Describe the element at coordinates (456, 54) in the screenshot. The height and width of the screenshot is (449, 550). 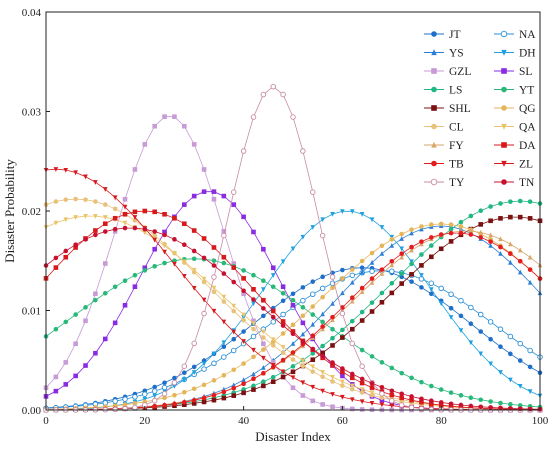
I see `legend-label: YS` at that location.